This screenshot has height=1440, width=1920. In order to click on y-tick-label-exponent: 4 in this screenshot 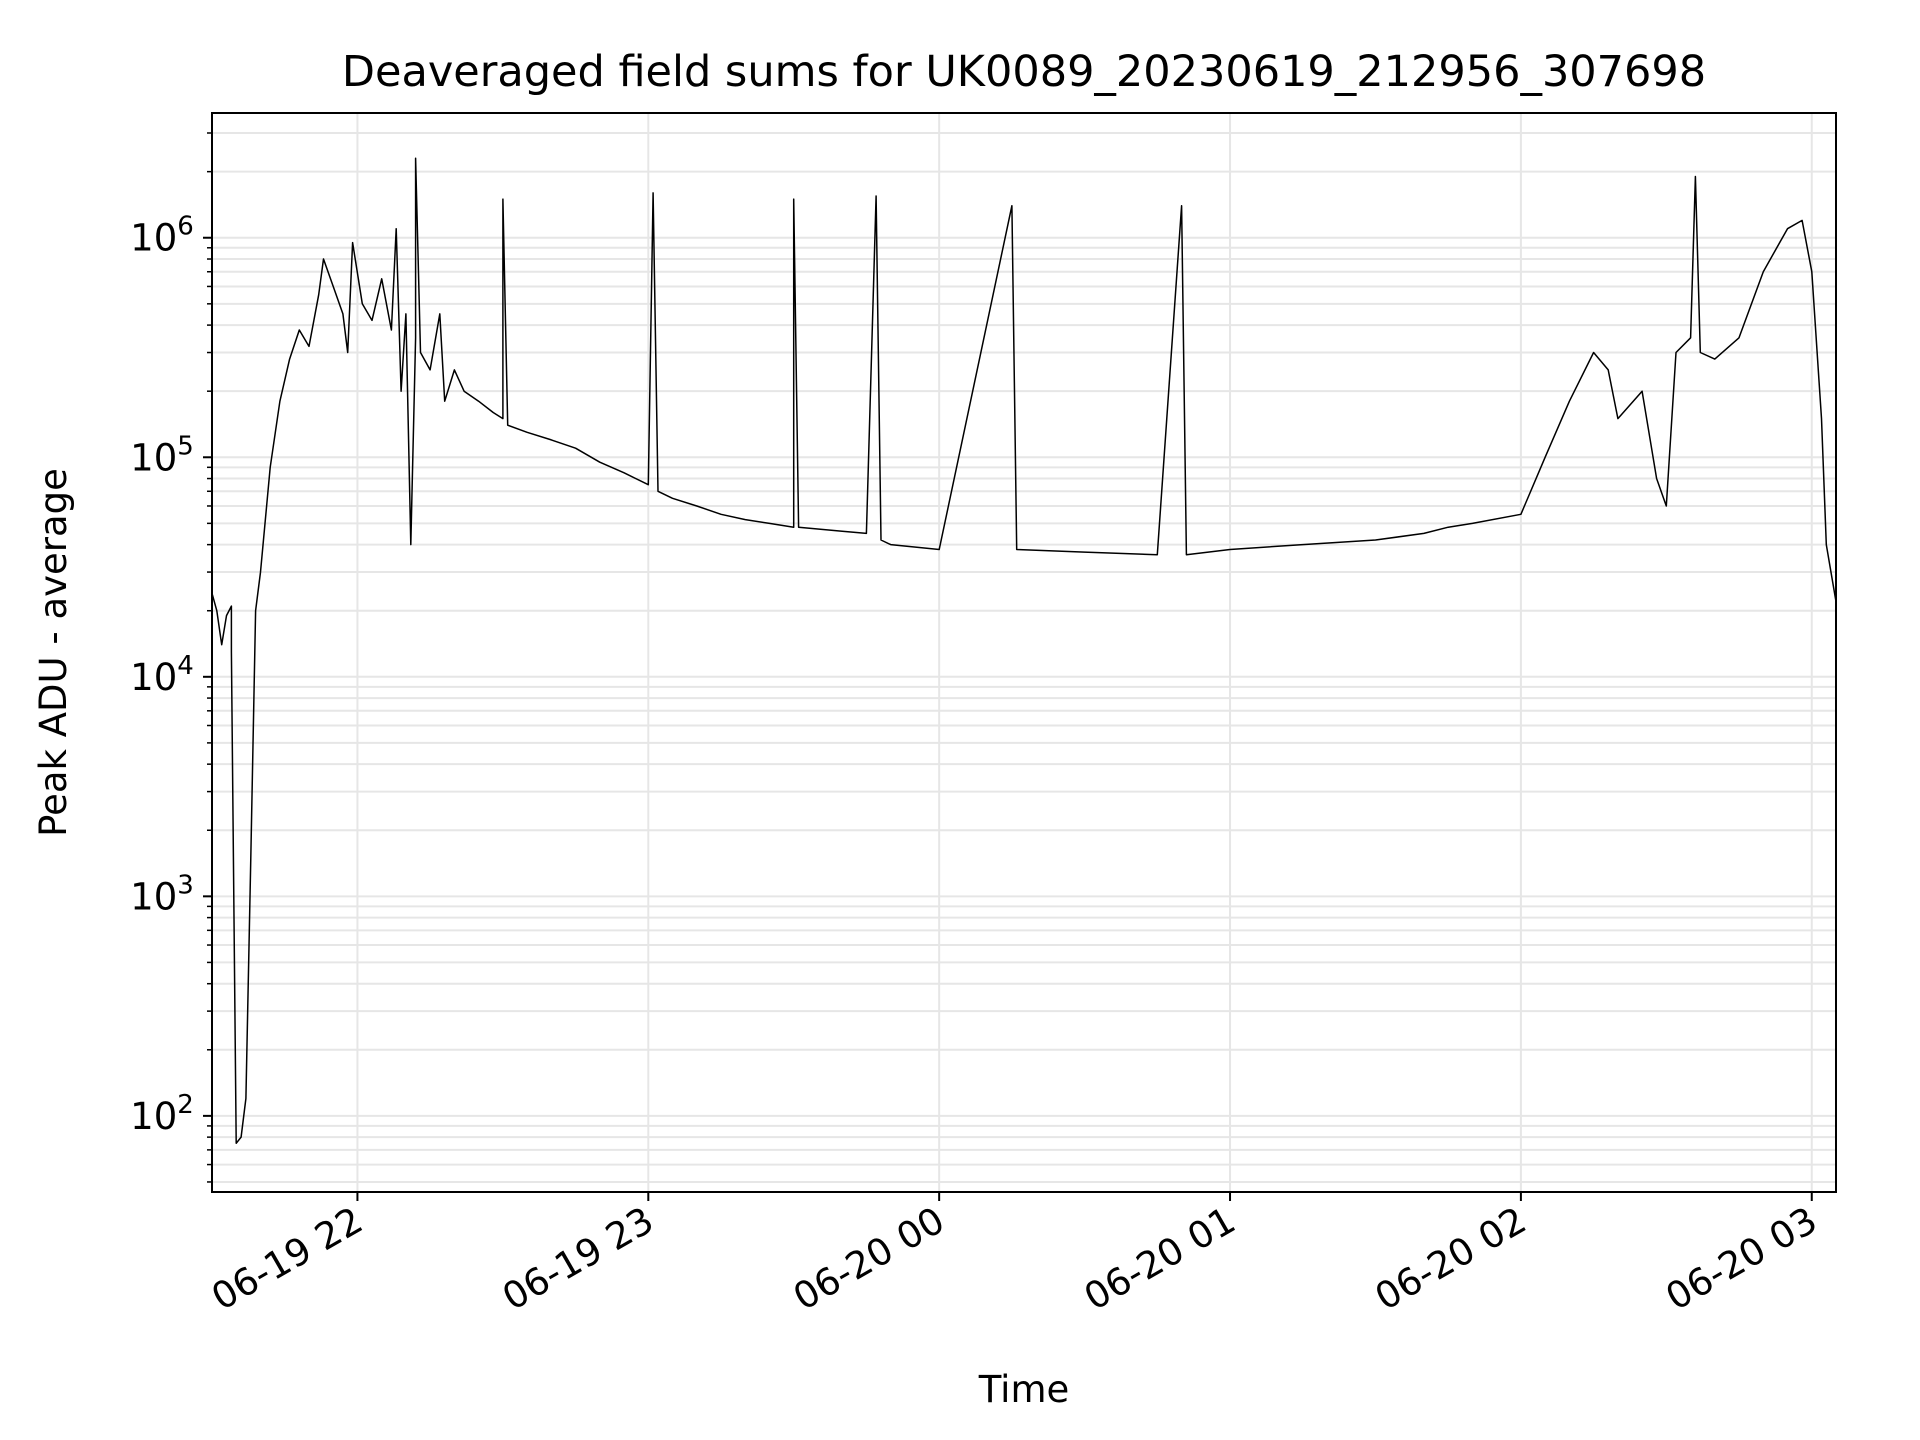, I will do `click(185, 666)`.